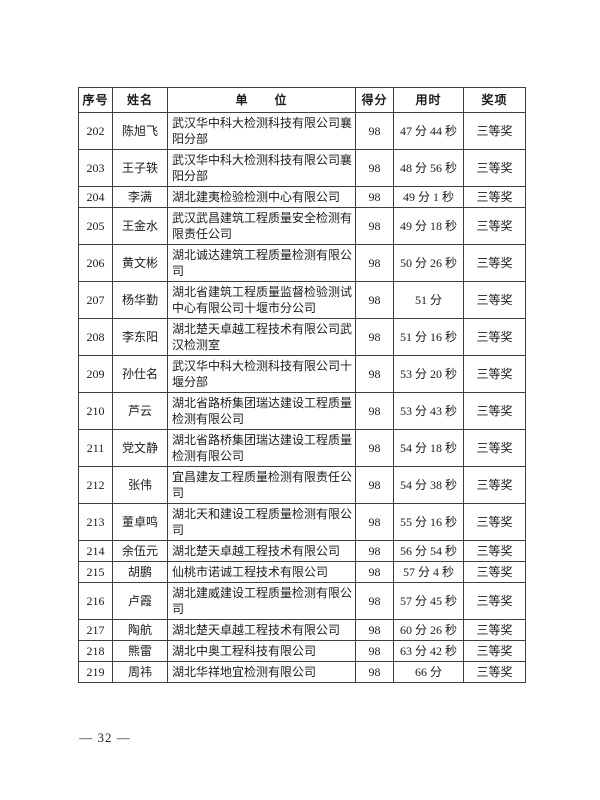 The height and width of the screenshot is (800, 600). What do you see at coordinates (140, 601) in the screenshot?
I see `cell-name: 卢霞` at bounding box center [140, 601].